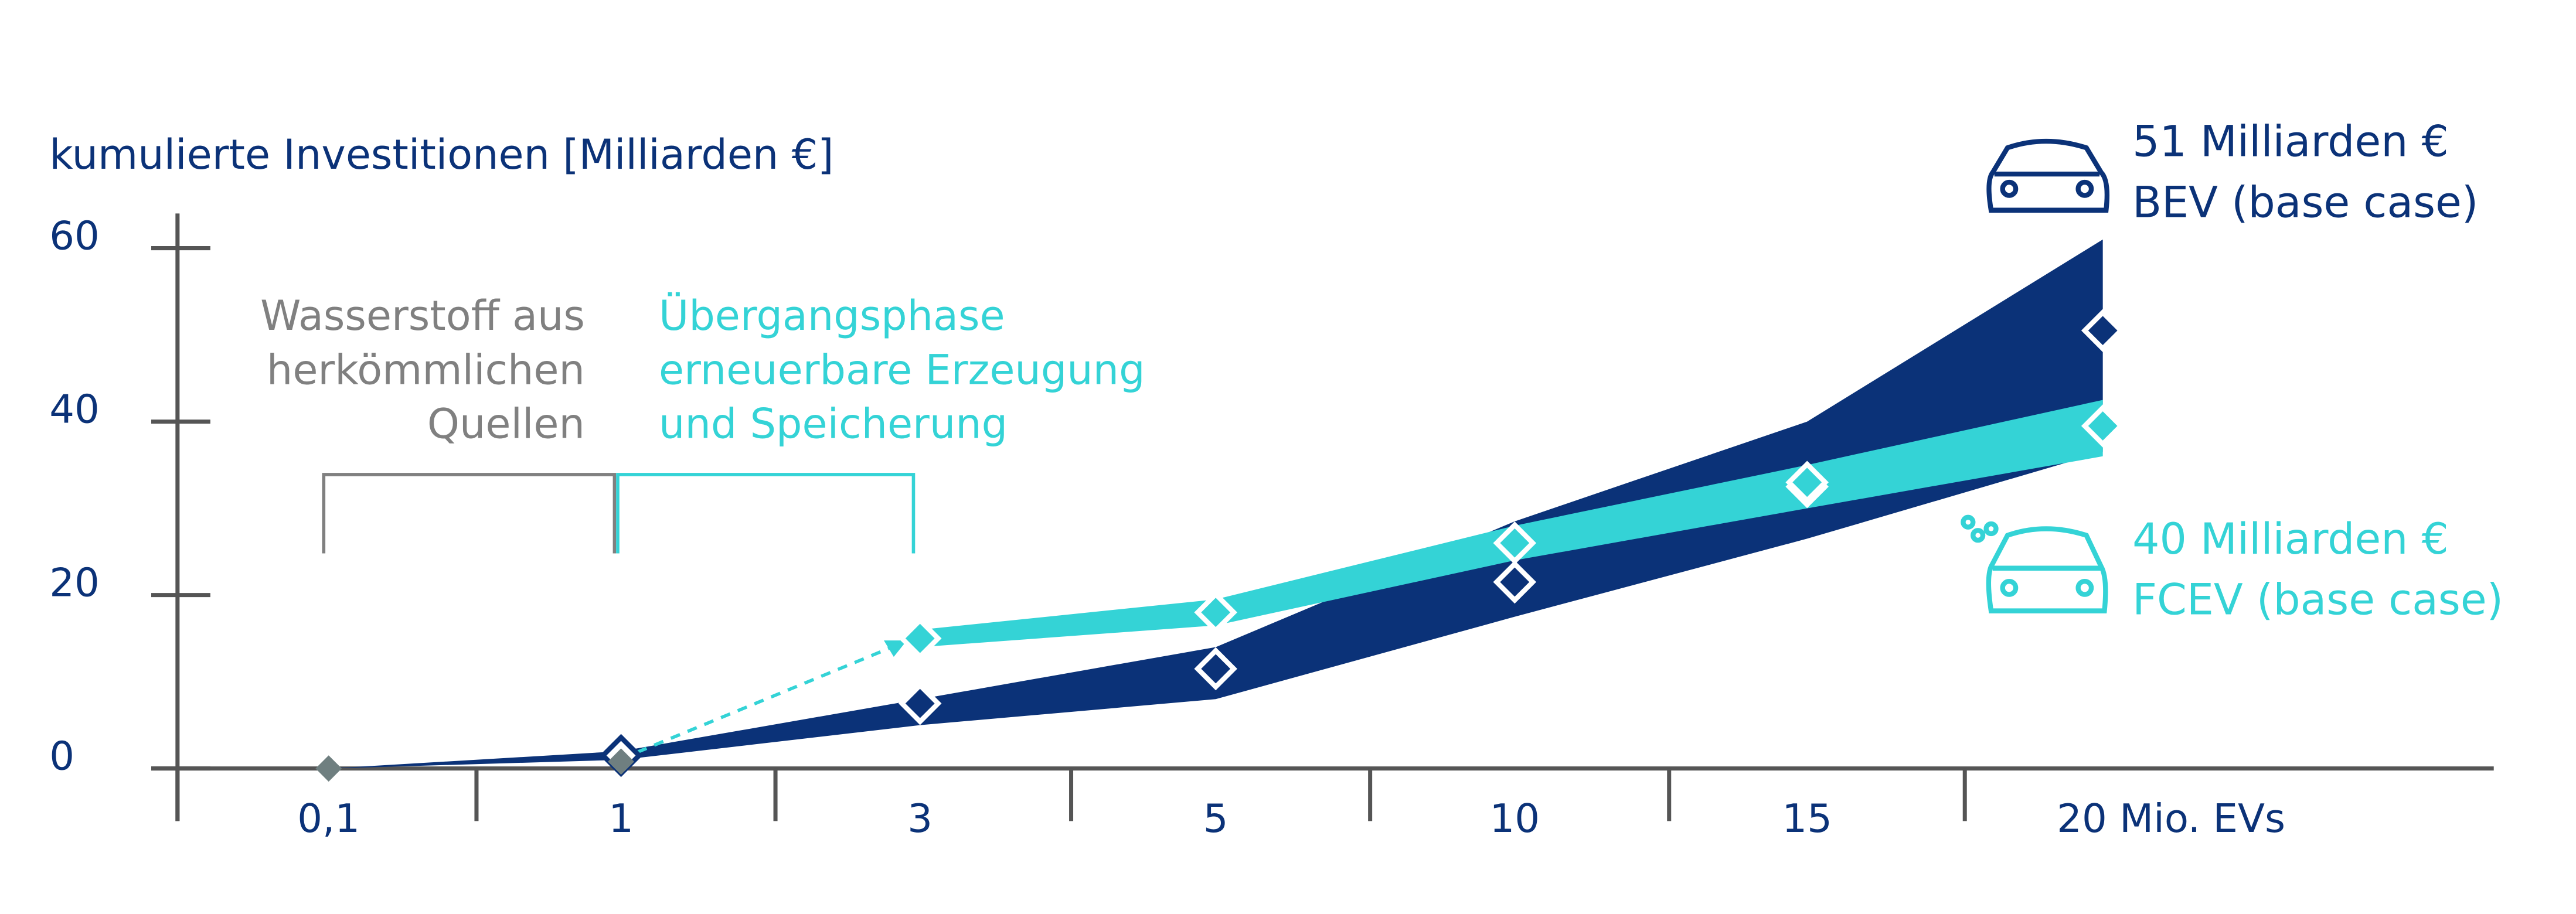 The image size is (2576, 914). I want to click on y-tick-label: 0, so click(61, 756).